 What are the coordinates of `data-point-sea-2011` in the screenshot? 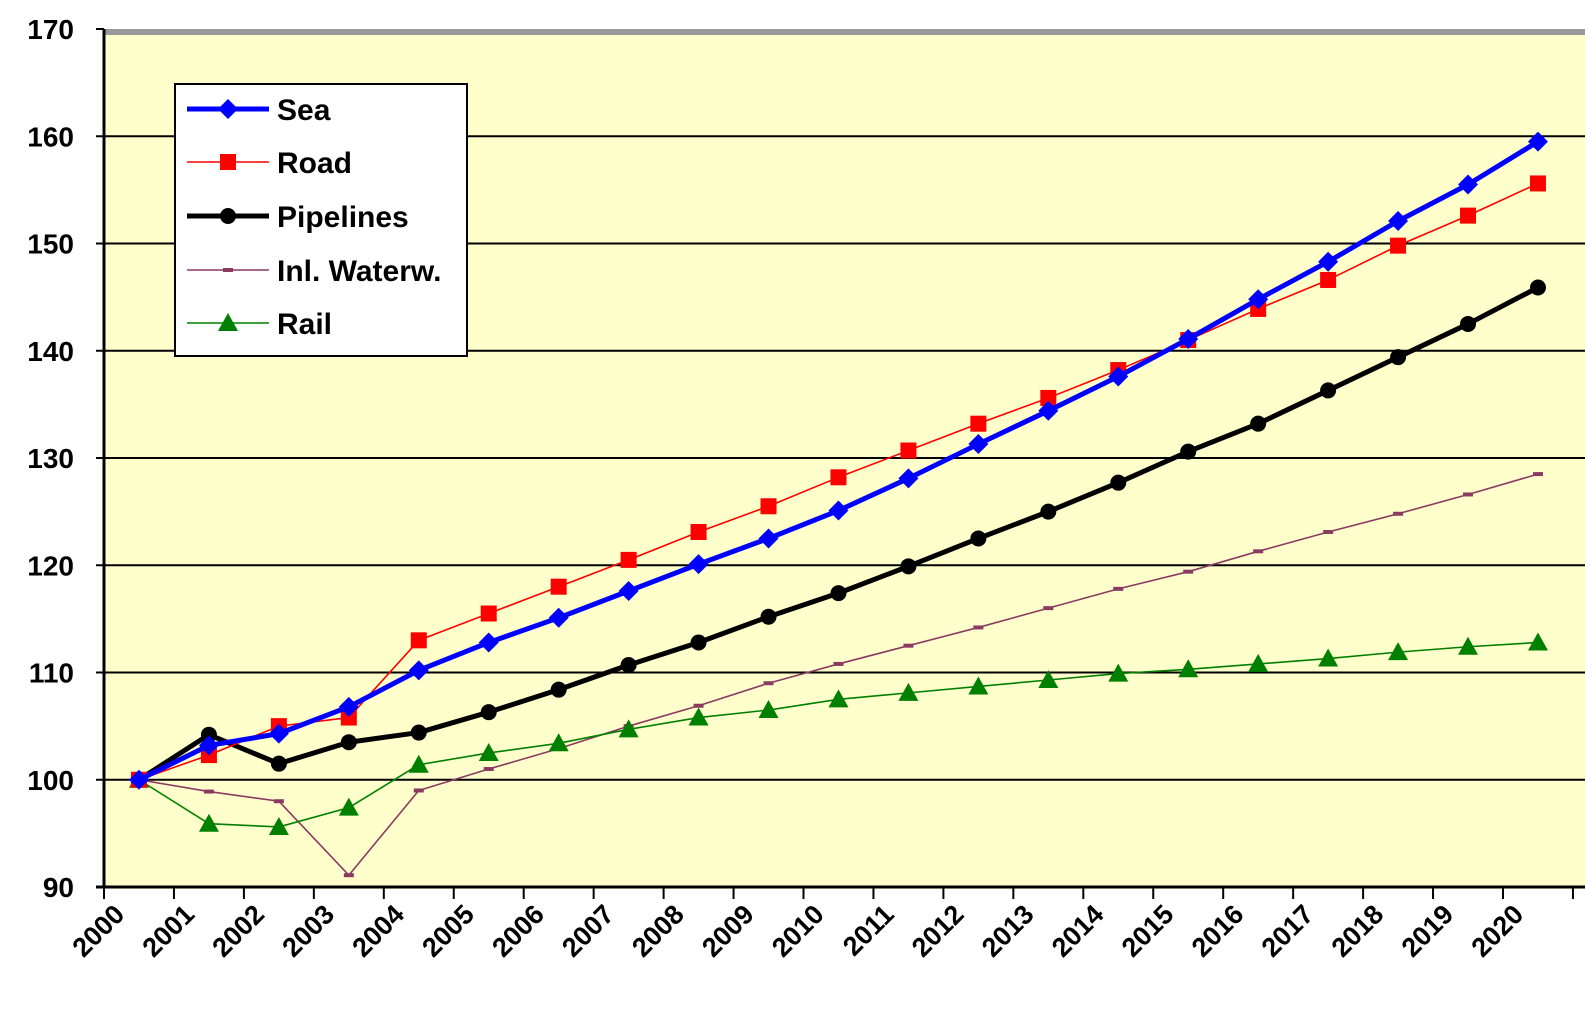 It's located at (908, 478).